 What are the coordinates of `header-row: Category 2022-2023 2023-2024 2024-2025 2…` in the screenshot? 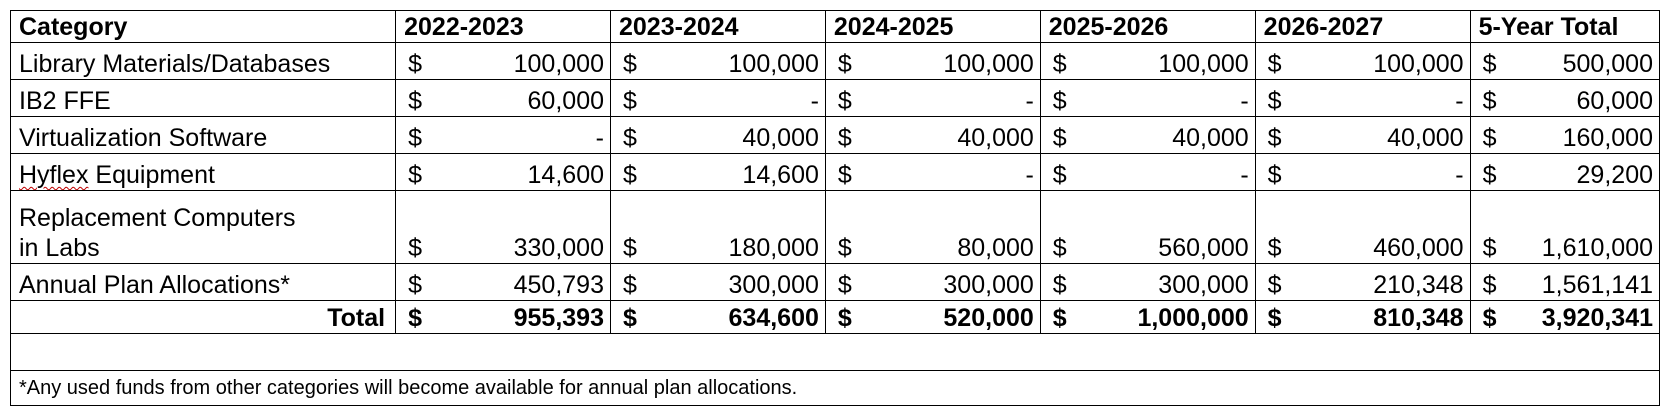 It's located at (835, 26).